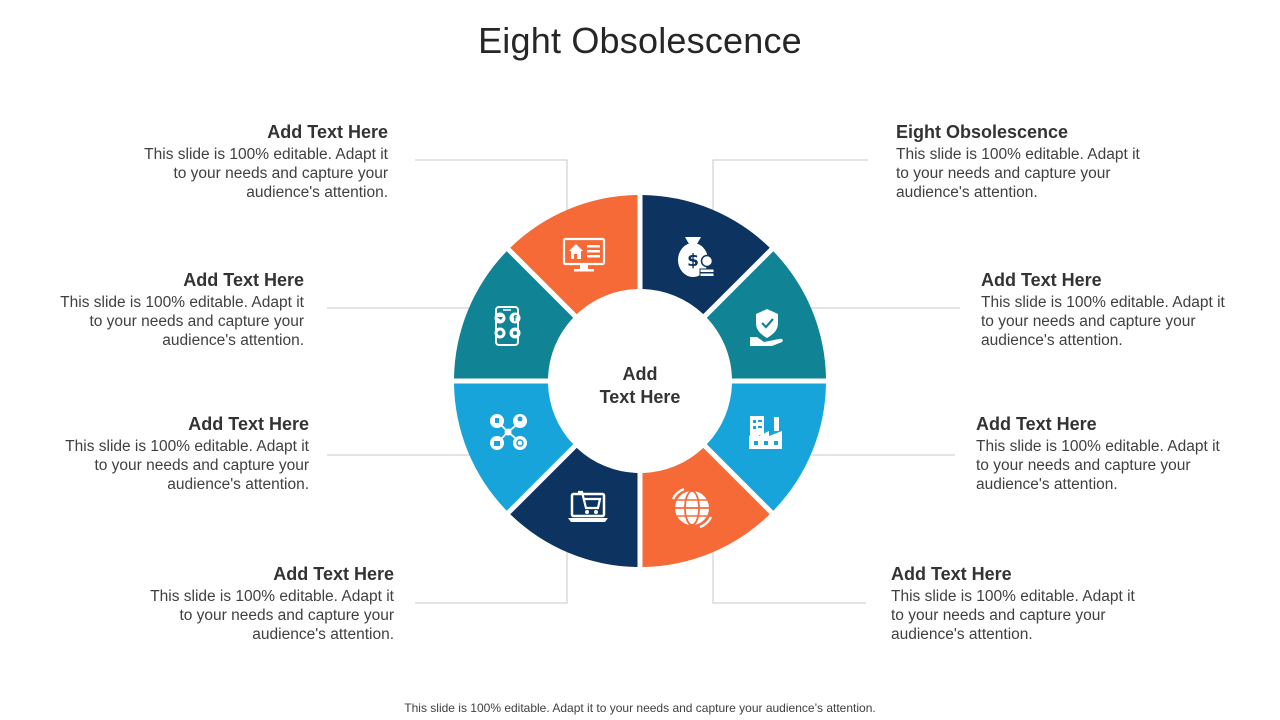 The width and height of the screenshot is (1280, 720). Describe the element at coordinates (584, 254) in the screenshot. I see `monitor-home-icon` at that location.